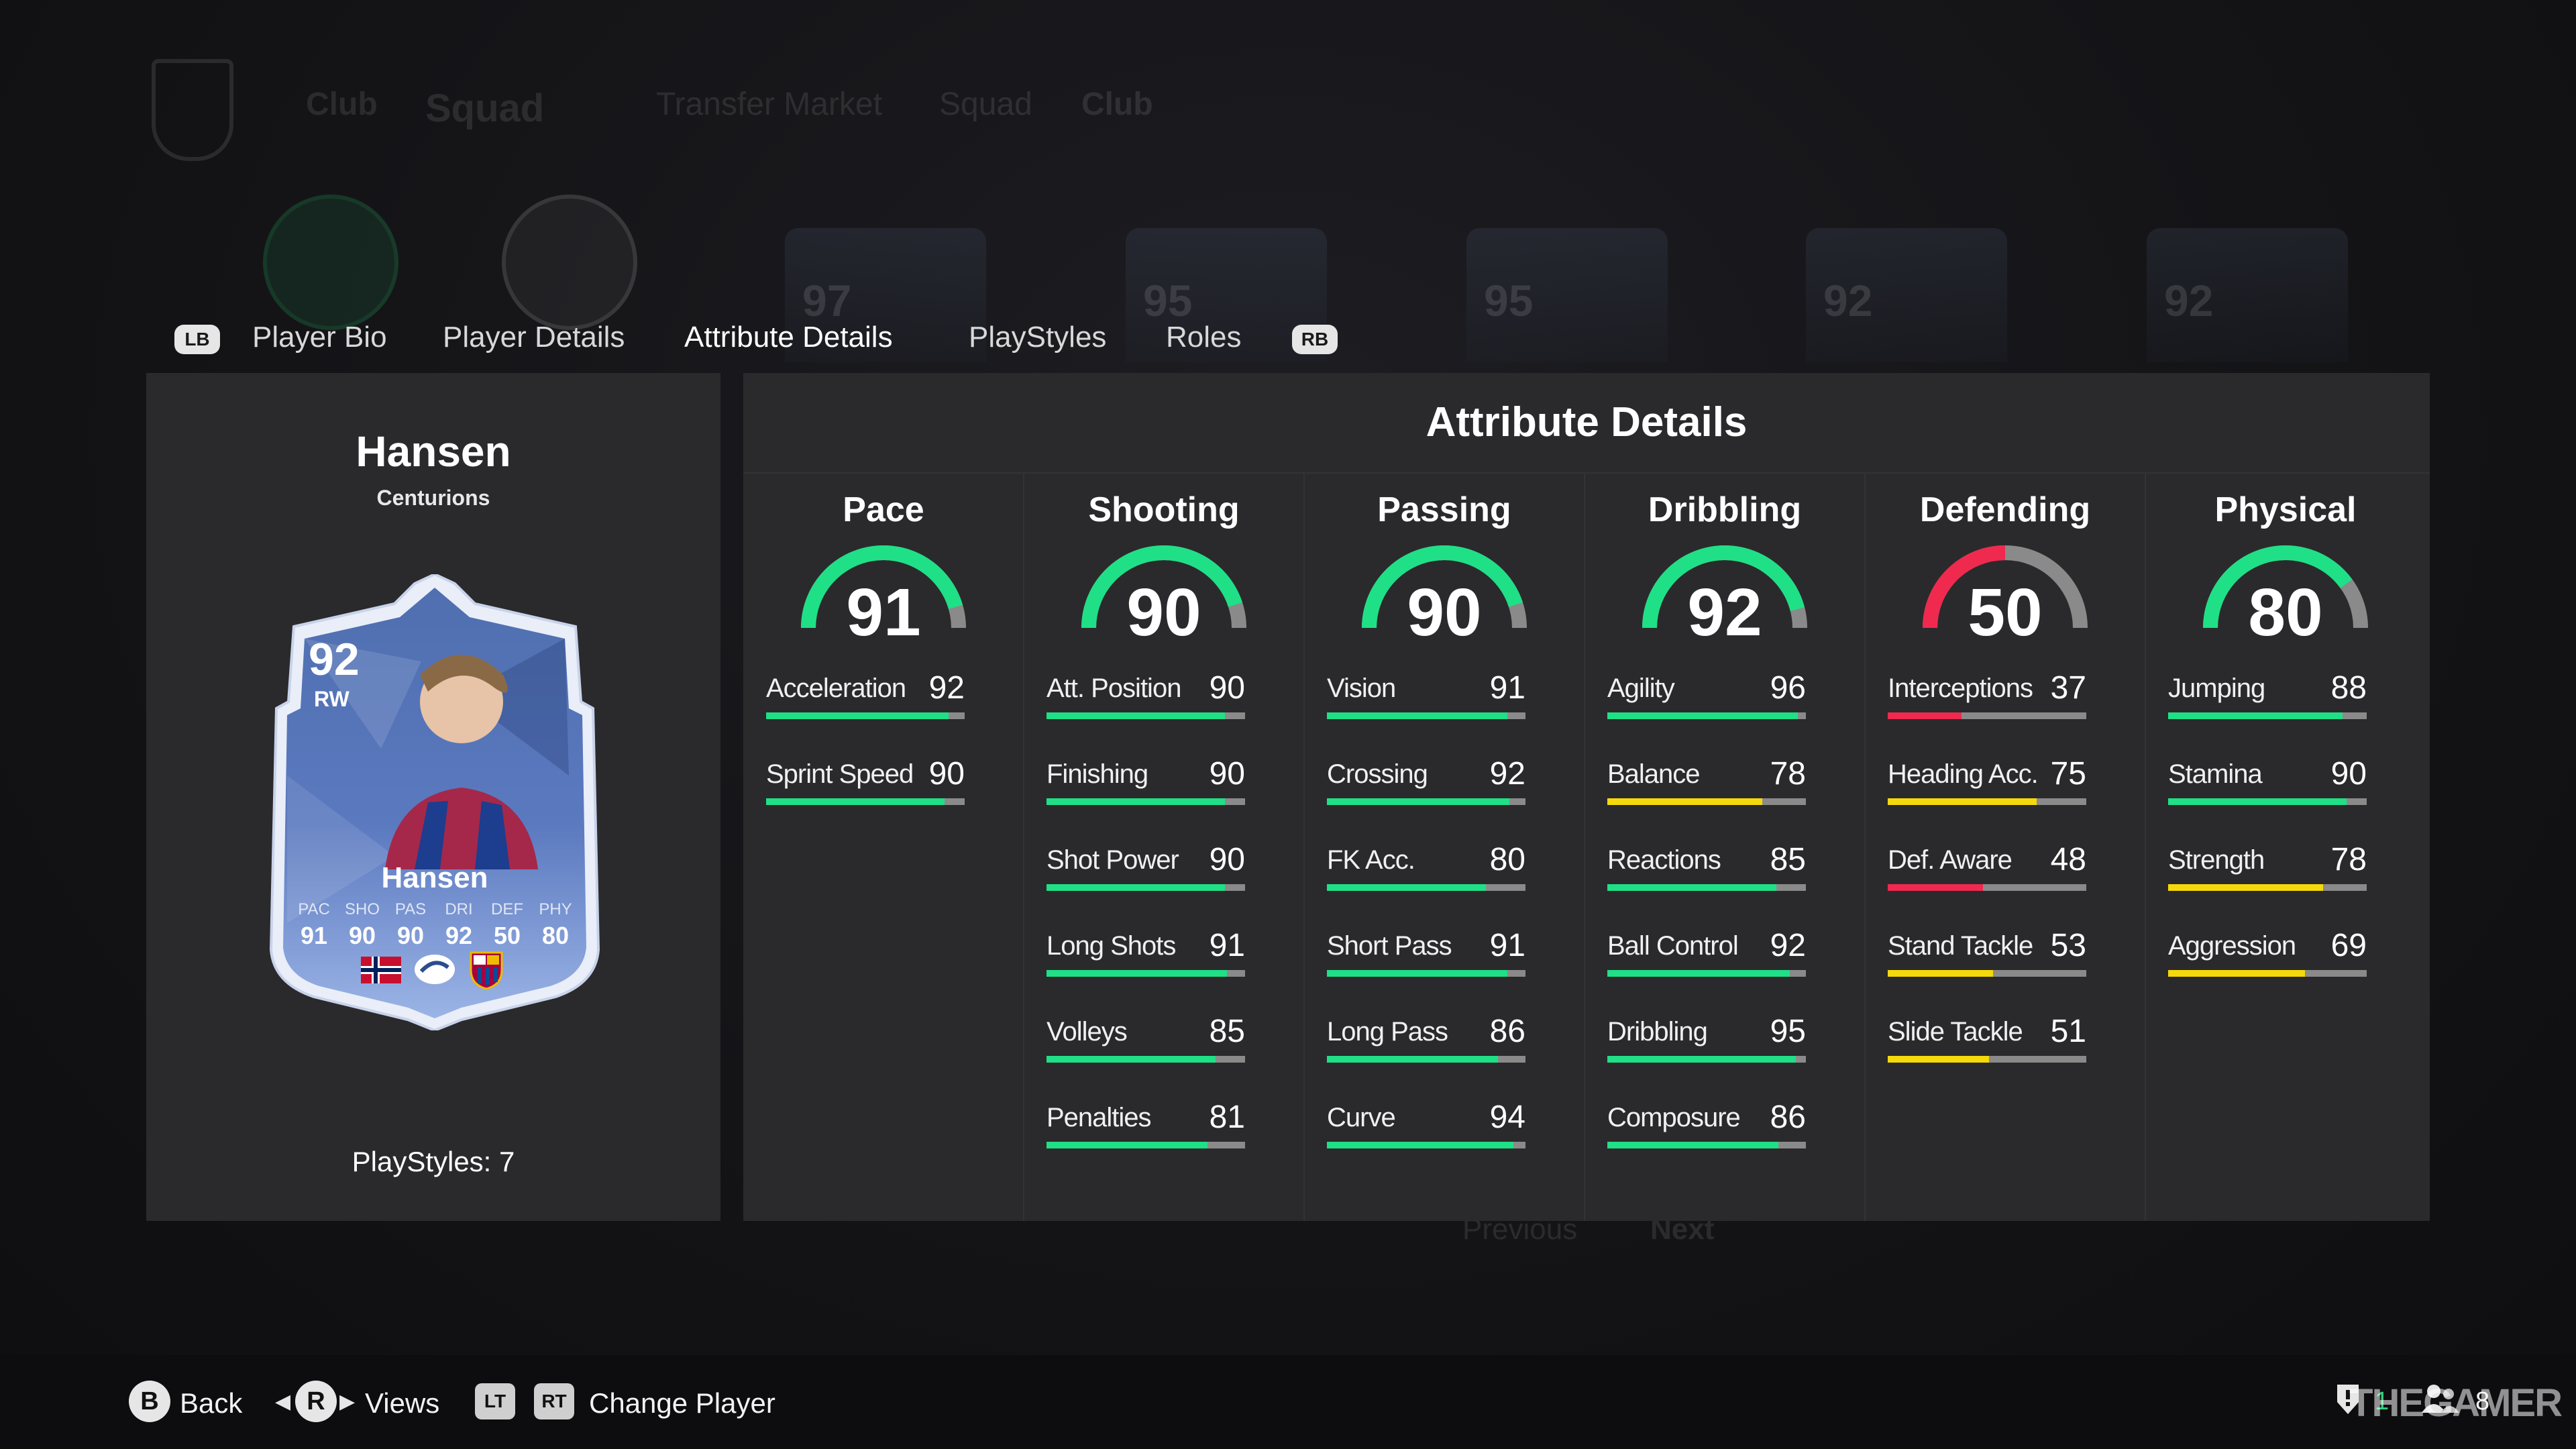 This screenshot has height=1449, width=2576. What do you see at coordinates (1227, 859) in the screenshot?
I see `attribute-value: 90` at bounding box center [1227, 859].